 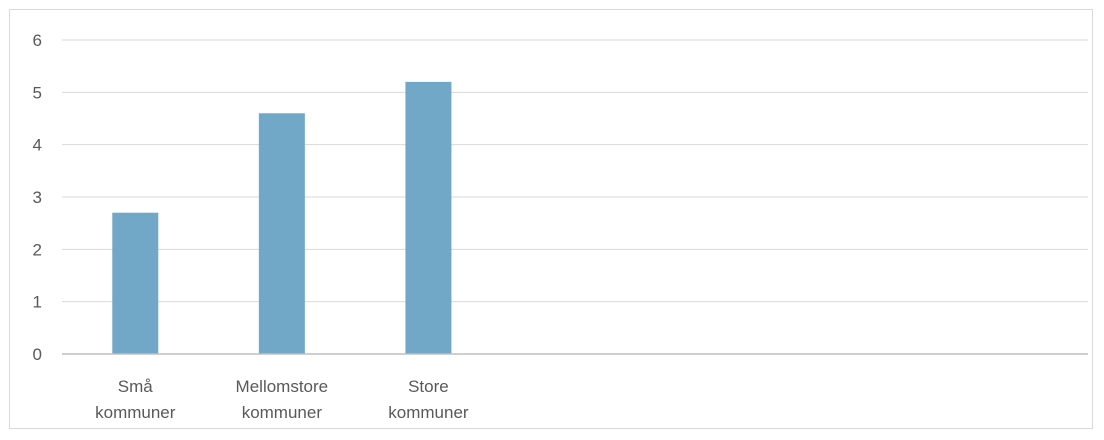 I want to click on y-tick-label: 4, so click(x=37, y=145).